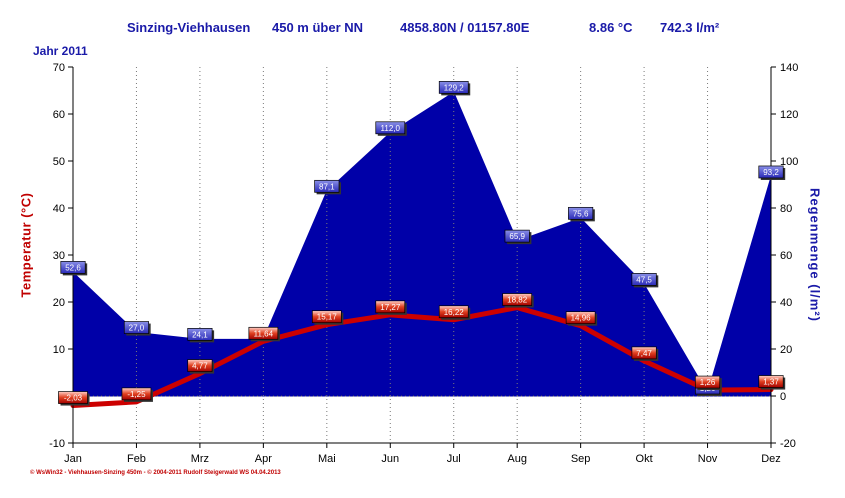 The height and width of the screenshot is (498, 845). What do you see at coordinates (136, 459) in the screenshot?
I see `x-tick-label: Feb` at bounding box center [136, 459].